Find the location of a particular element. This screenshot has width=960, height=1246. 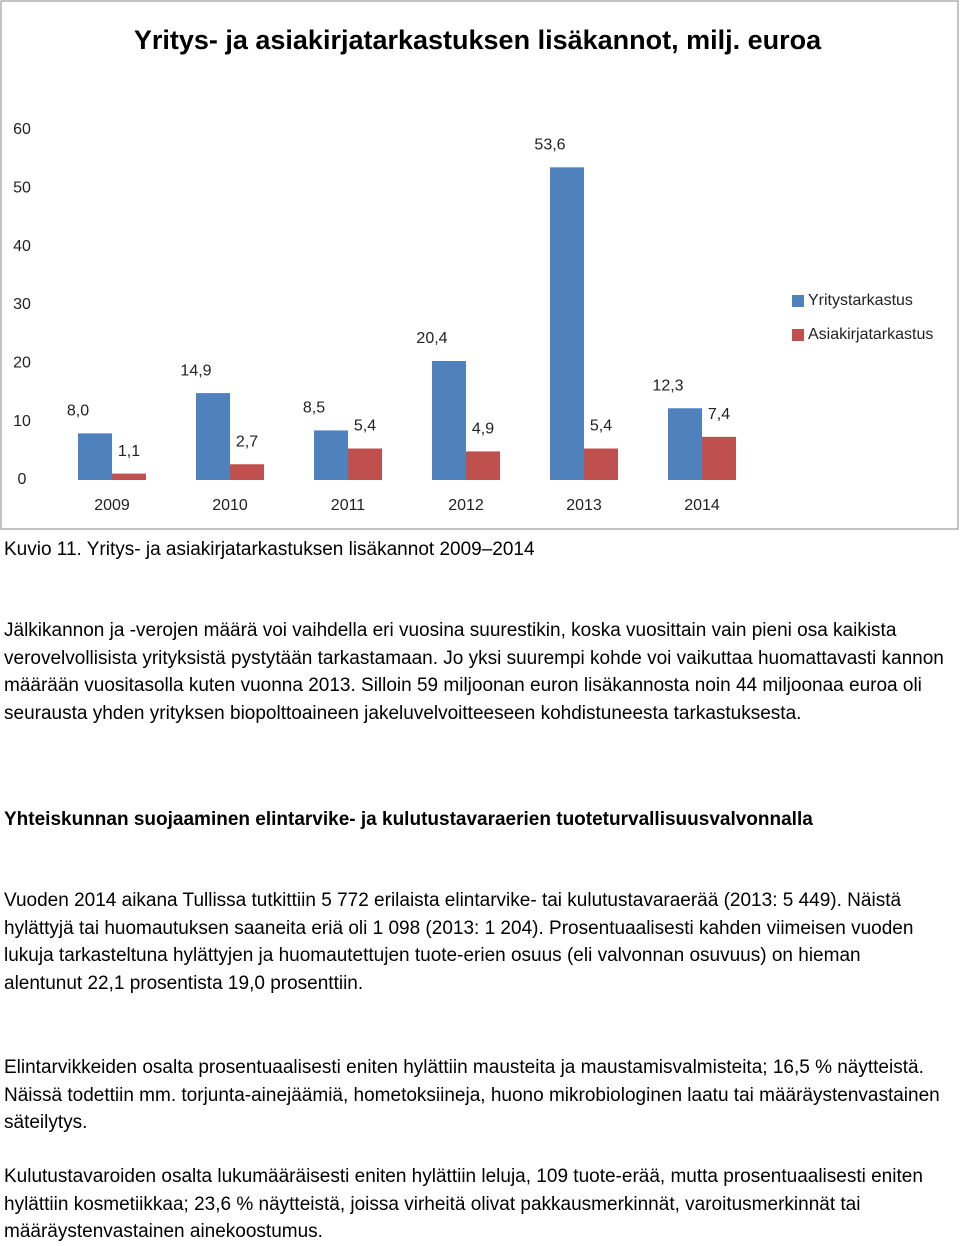

value-label: 8,0 is located at coordinates (78, 411).